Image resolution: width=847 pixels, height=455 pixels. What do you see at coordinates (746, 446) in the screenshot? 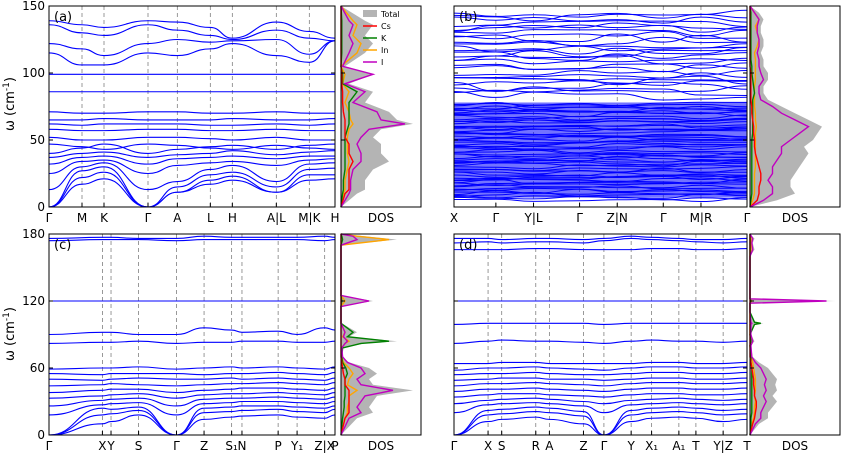
I see `k-point-label: T` at bounding box center [746, 446].